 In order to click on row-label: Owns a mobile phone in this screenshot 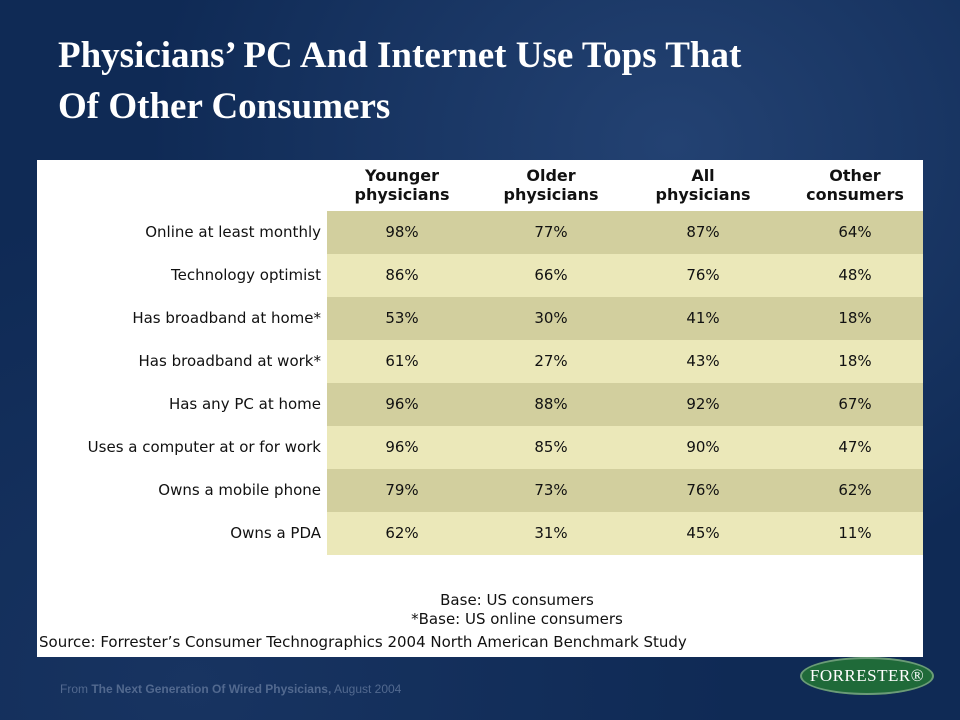, I will do `click(239, 490)`.